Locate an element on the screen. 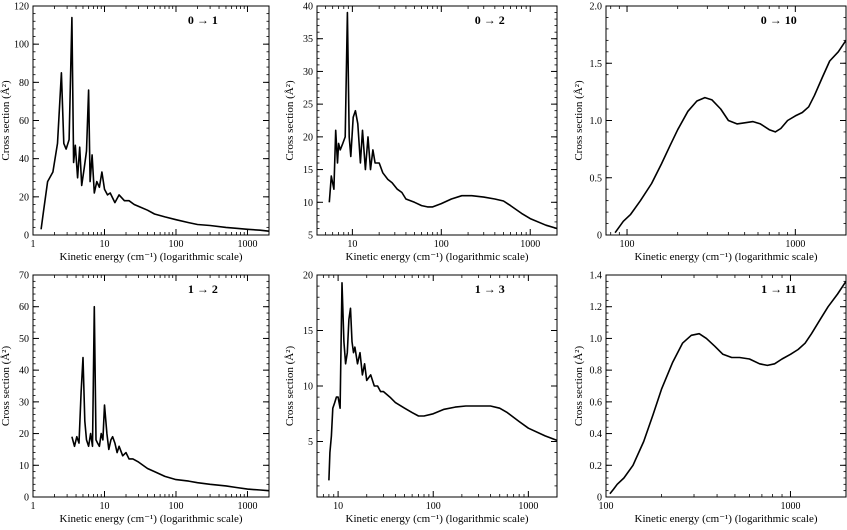 This screenshot has width=847, height=530. y-tick-label: 1.2 is located at coordinates (596, 307).